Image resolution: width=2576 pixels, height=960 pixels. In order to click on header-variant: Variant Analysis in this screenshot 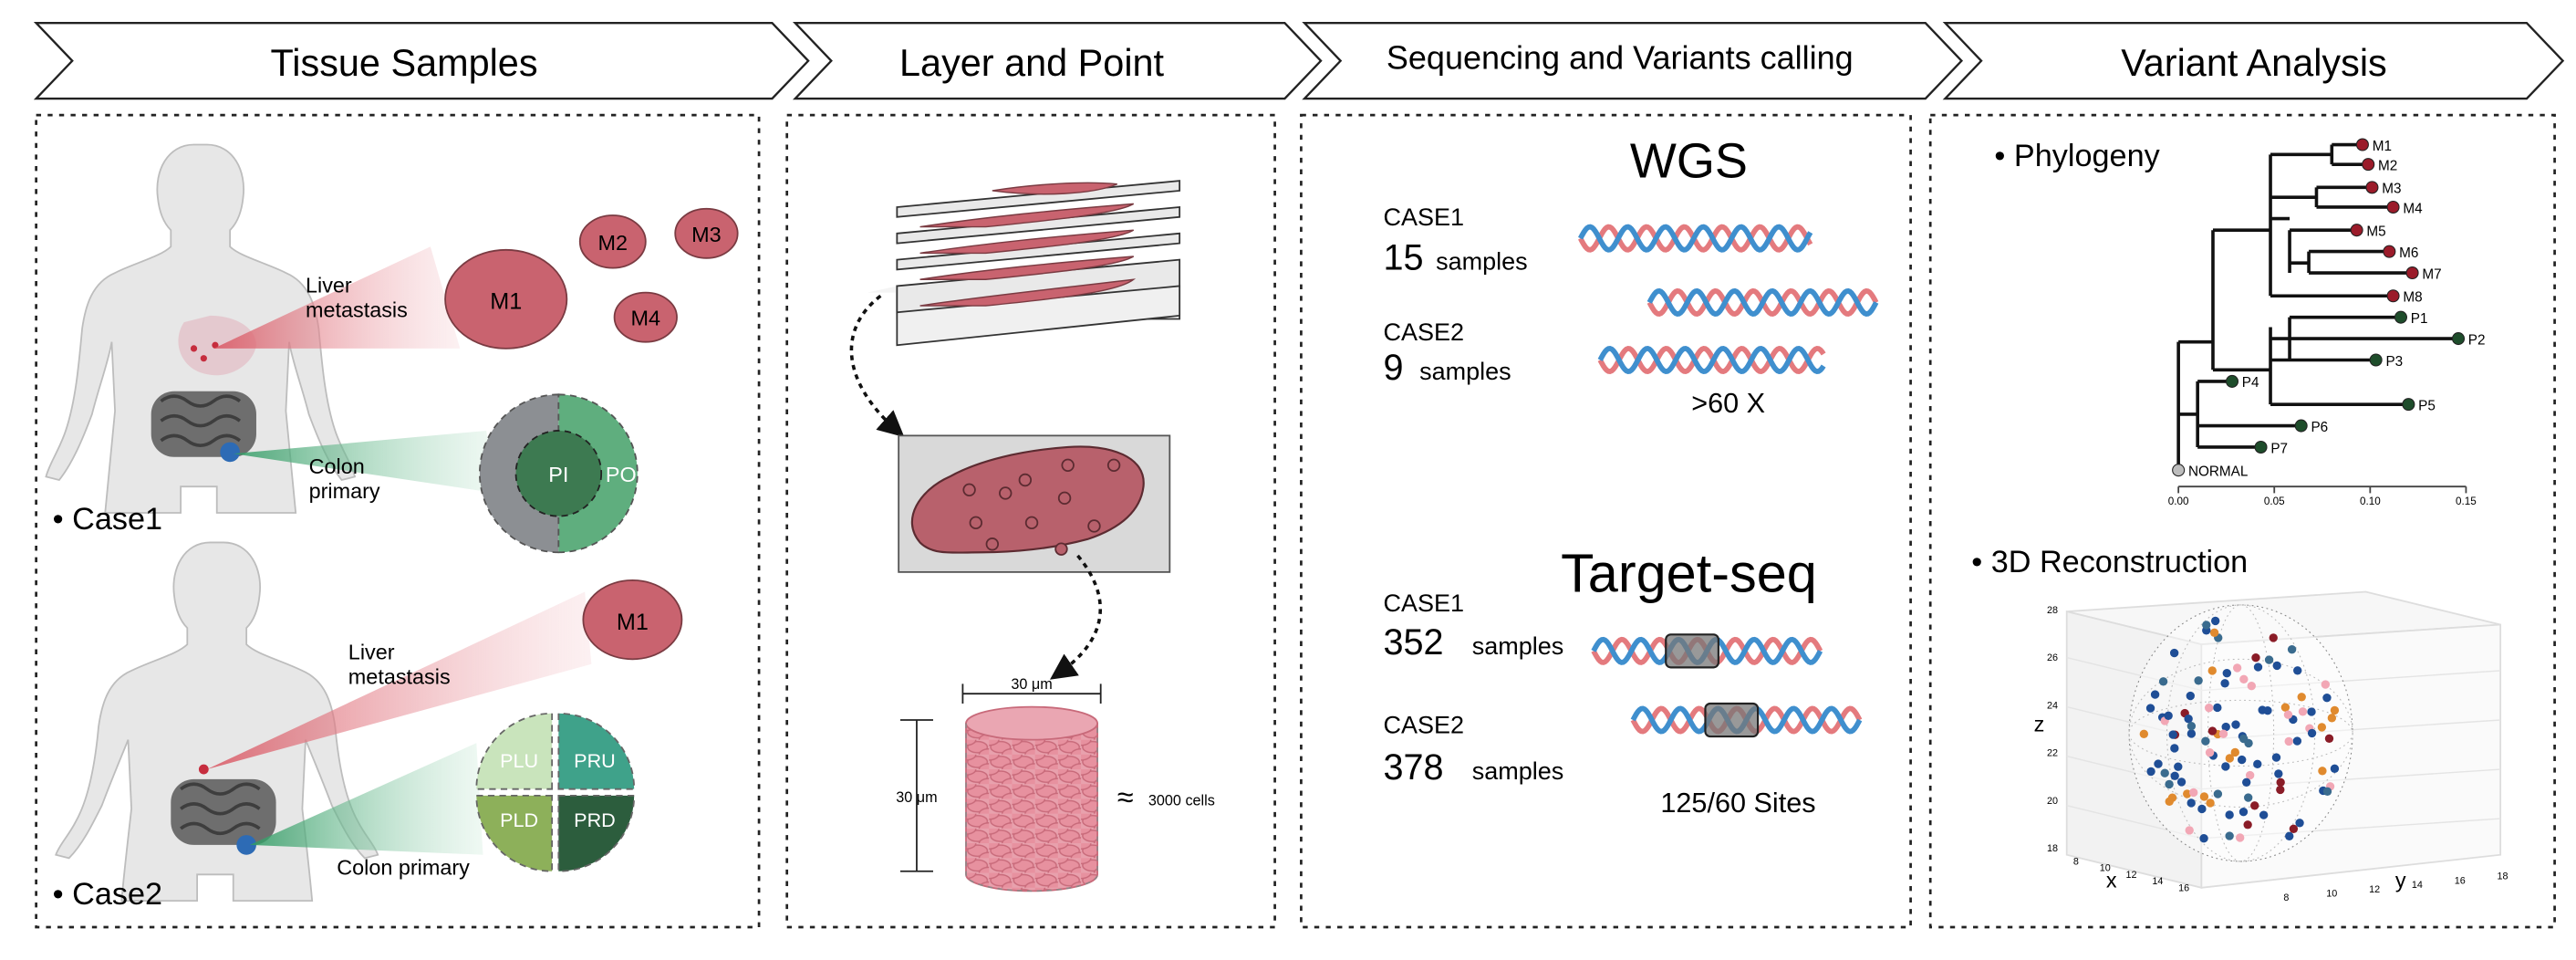, I will do `click(2253, 61)`.